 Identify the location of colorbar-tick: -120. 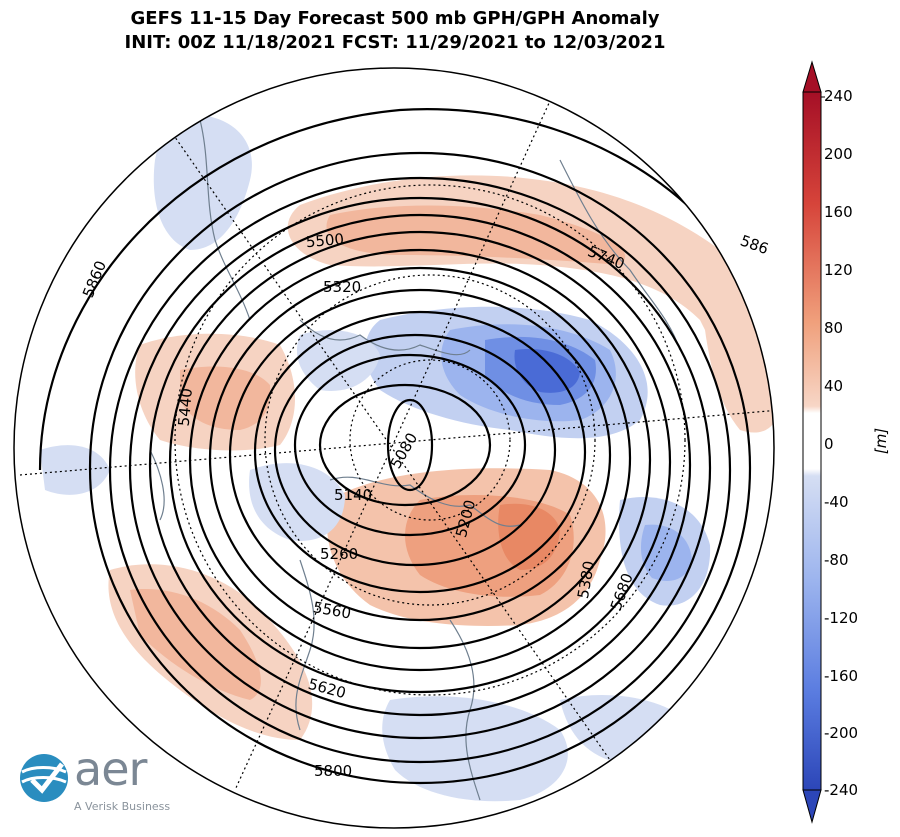
(841, 618).